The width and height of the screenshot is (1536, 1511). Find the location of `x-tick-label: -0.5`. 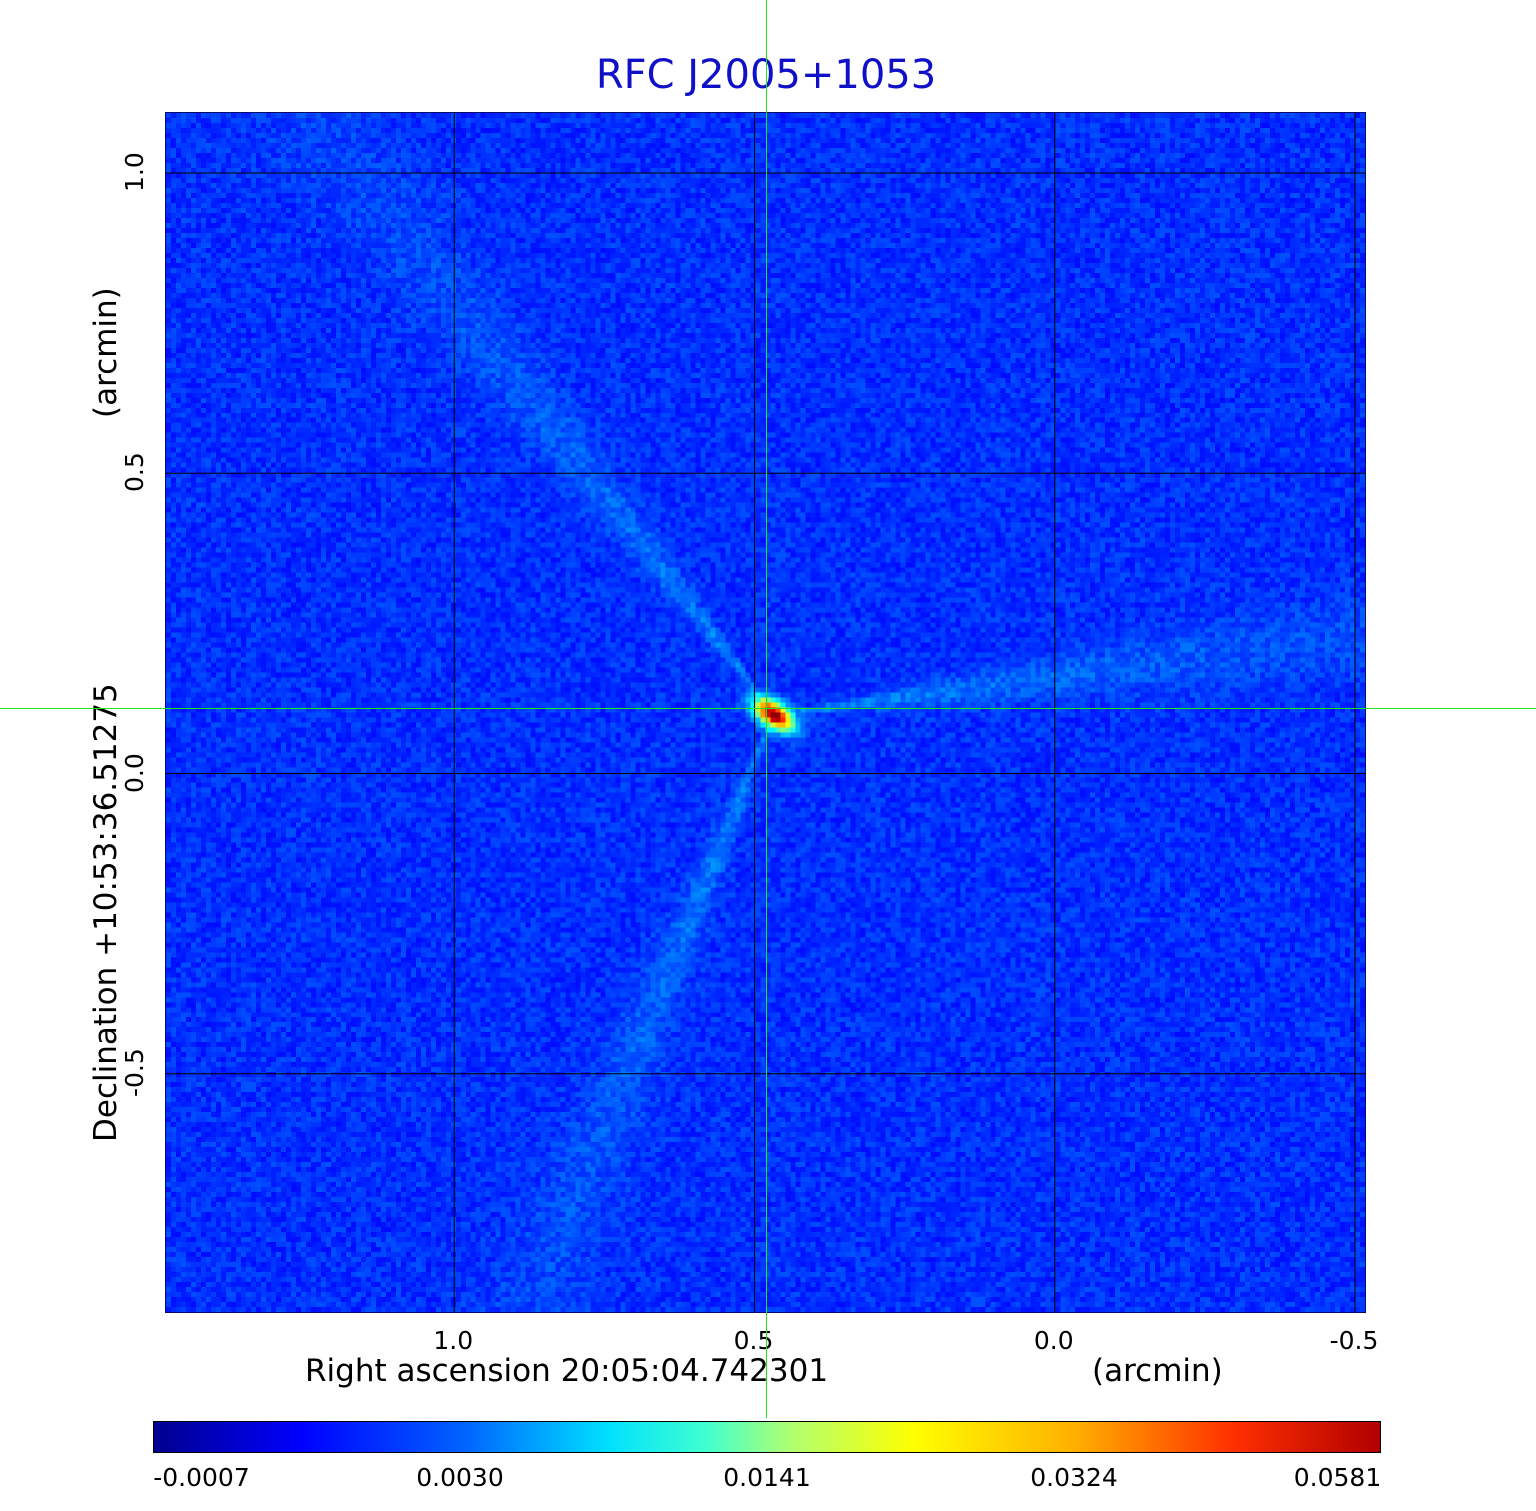

x-tick-label: -0.5 is located at coordinates (1354, 1340).